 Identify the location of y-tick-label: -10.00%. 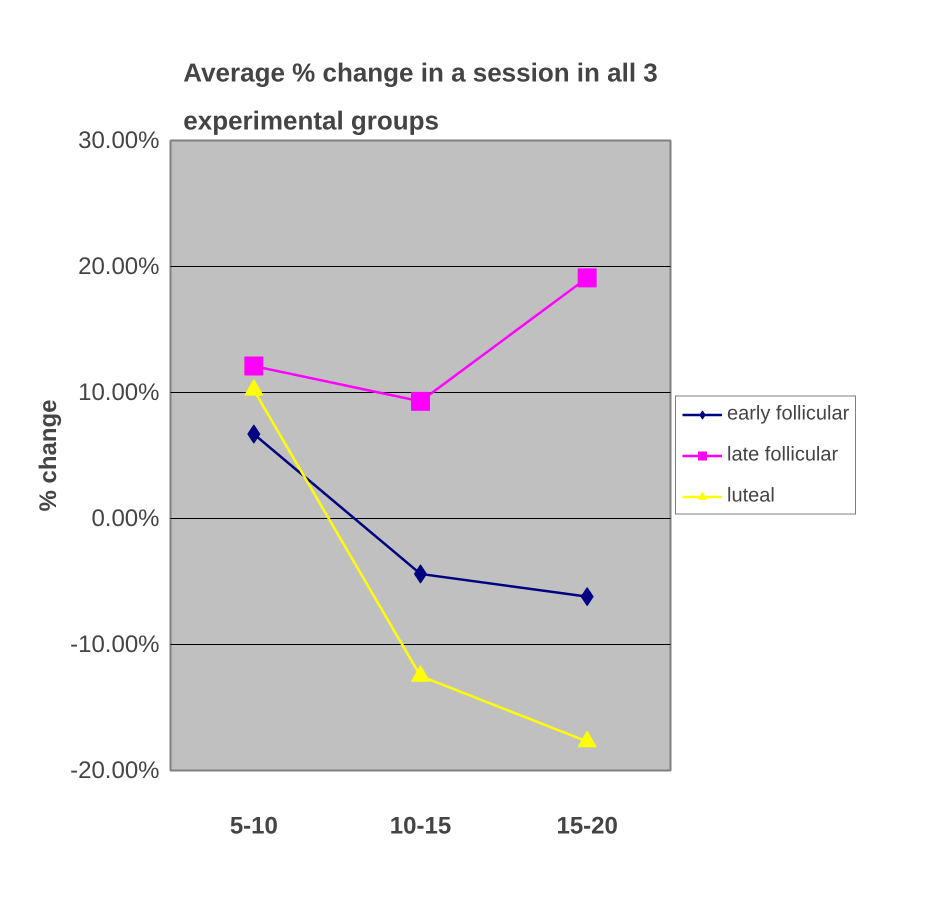
(115, 644).